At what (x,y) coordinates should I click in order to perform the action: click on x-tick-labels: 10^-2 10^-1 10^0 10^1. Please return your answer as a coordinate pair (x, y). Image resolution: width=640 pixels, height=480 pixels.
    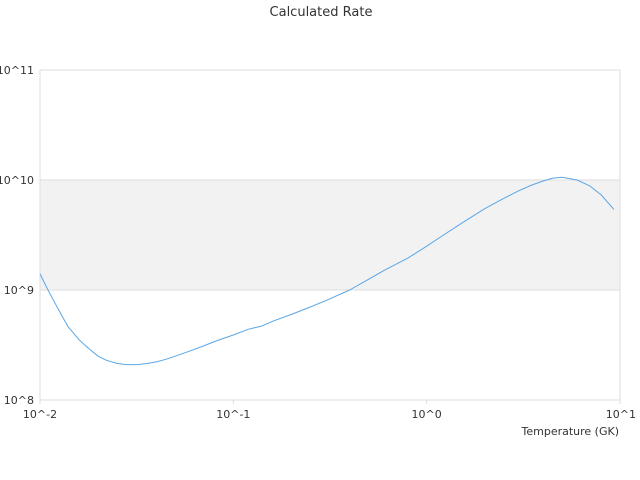
    Looking at the image, I should click on (329, 410).